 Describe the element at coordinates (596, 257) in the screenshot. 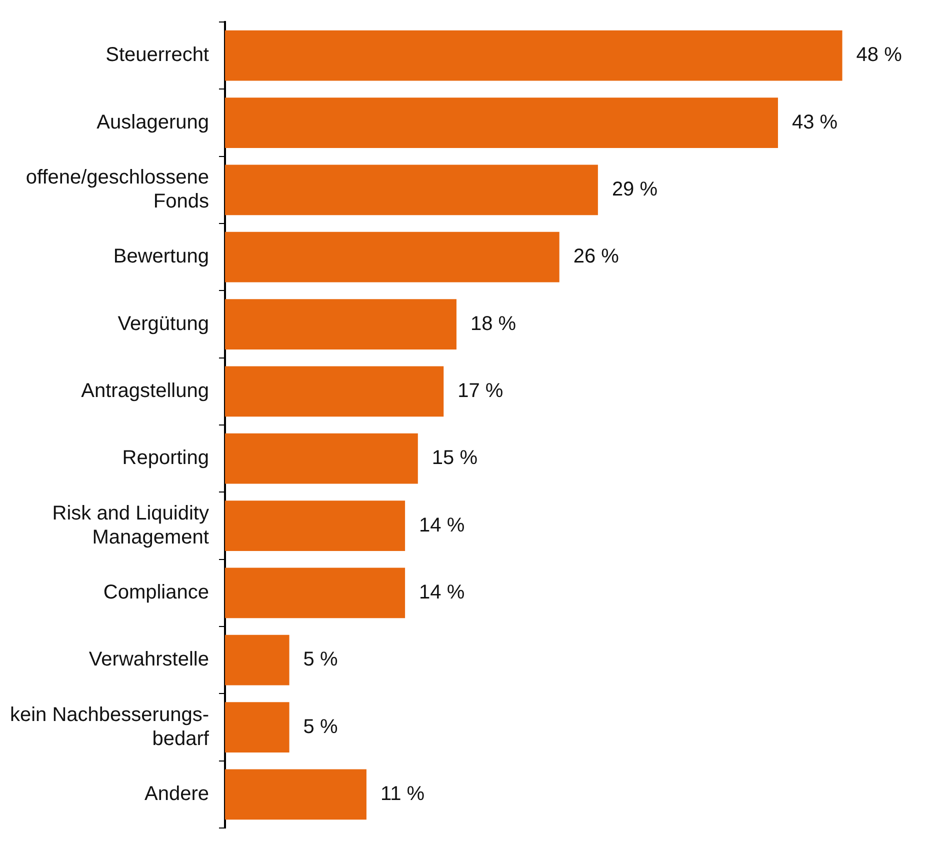

I see `data-label: 26 %` at that location.